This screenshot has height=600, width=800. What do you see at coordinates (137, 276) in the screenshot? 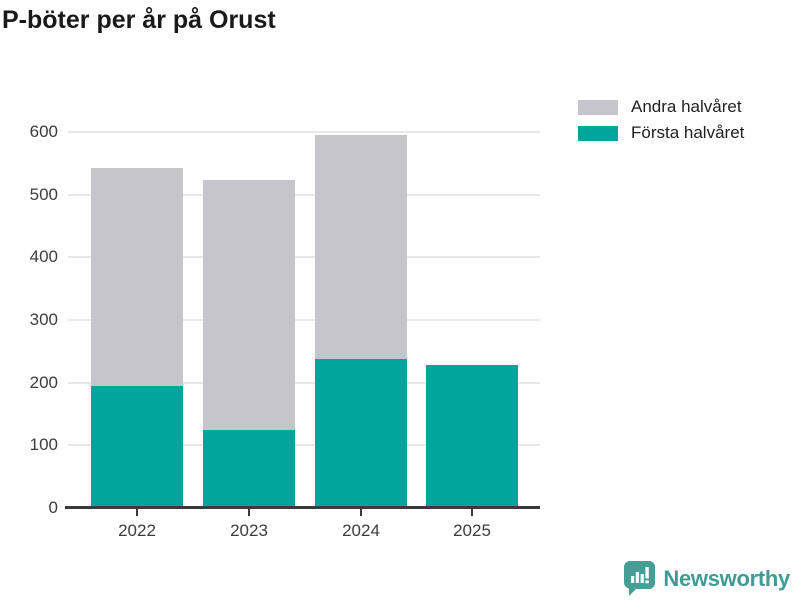
I see `bar-2022-andra-halvaret` at bounding box center [137, 276].